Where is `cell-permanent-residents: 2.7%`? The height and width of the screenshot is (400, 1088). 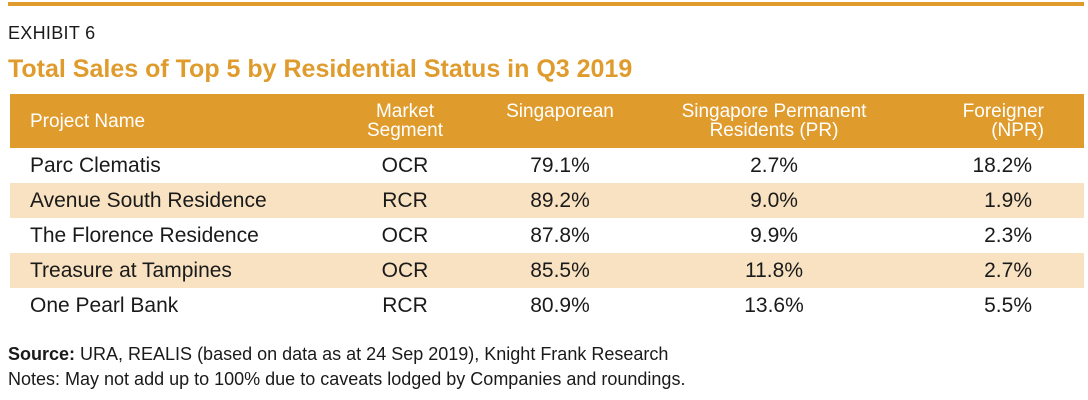 cell-permanent-residents: 2.7% is located at coordinates (774, 165).